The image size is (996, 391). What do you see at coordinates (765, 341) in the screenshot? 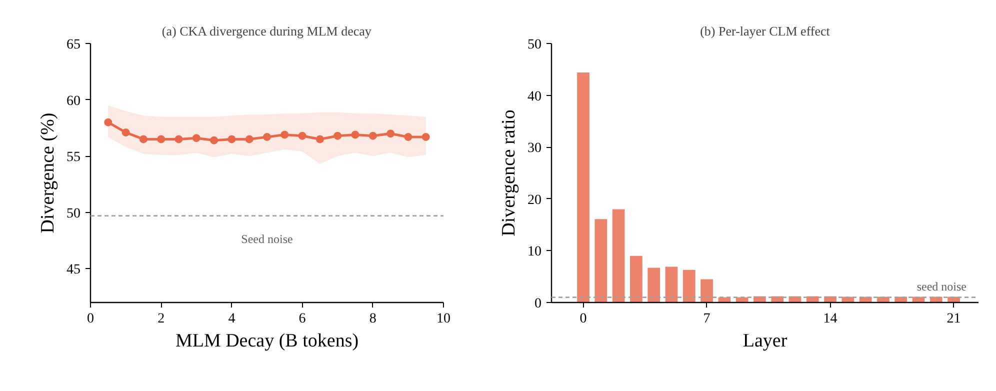
I see `x-axis-title: Layer` at bounding box center [765, 341].